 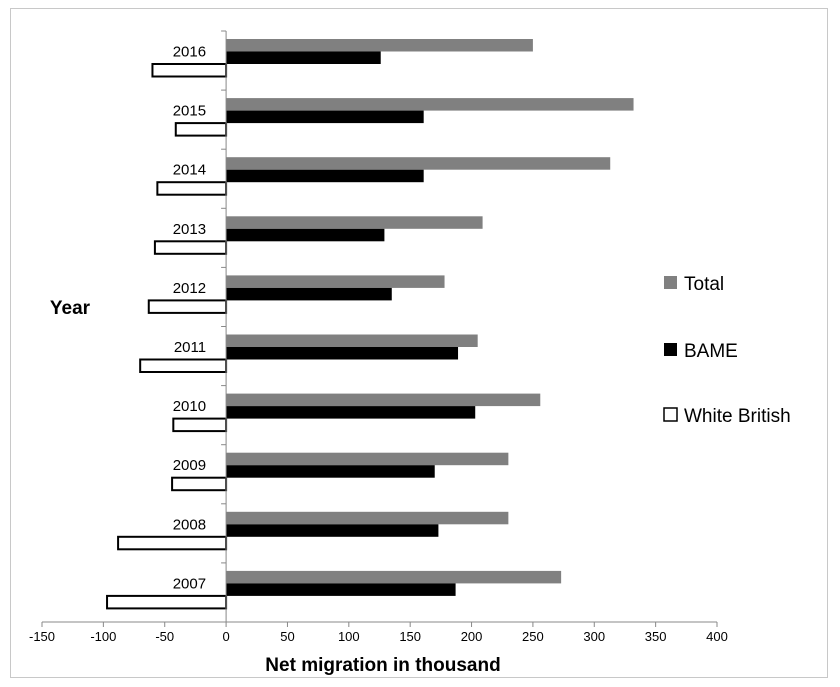 What do you see at coordinates (472, 636) in the screenshot?
I see `x-tick-label-200: 200` at bounding box center [472, 636].